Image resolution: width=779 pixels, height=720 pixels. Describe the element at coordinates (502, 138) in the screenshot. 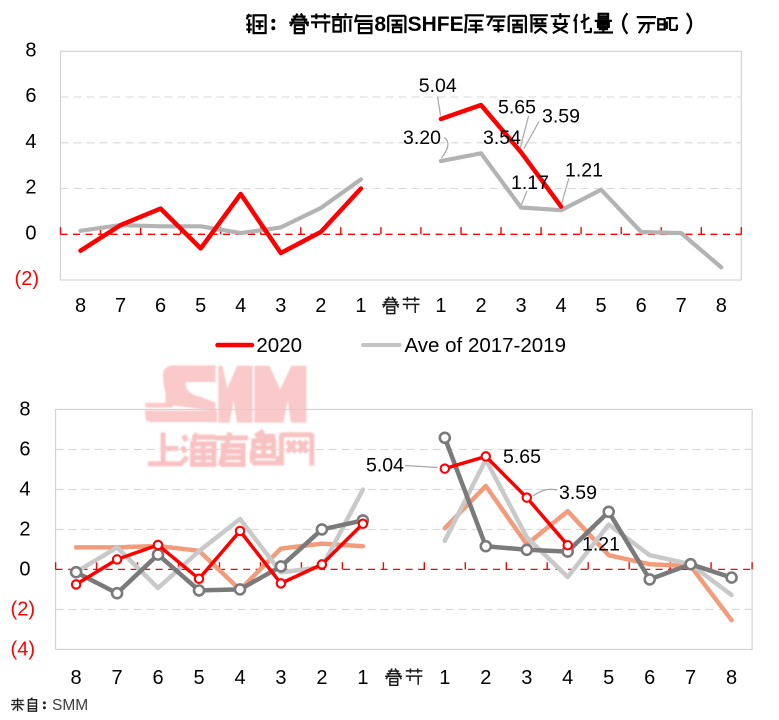

I see `svg-text: 3.54` at that location.